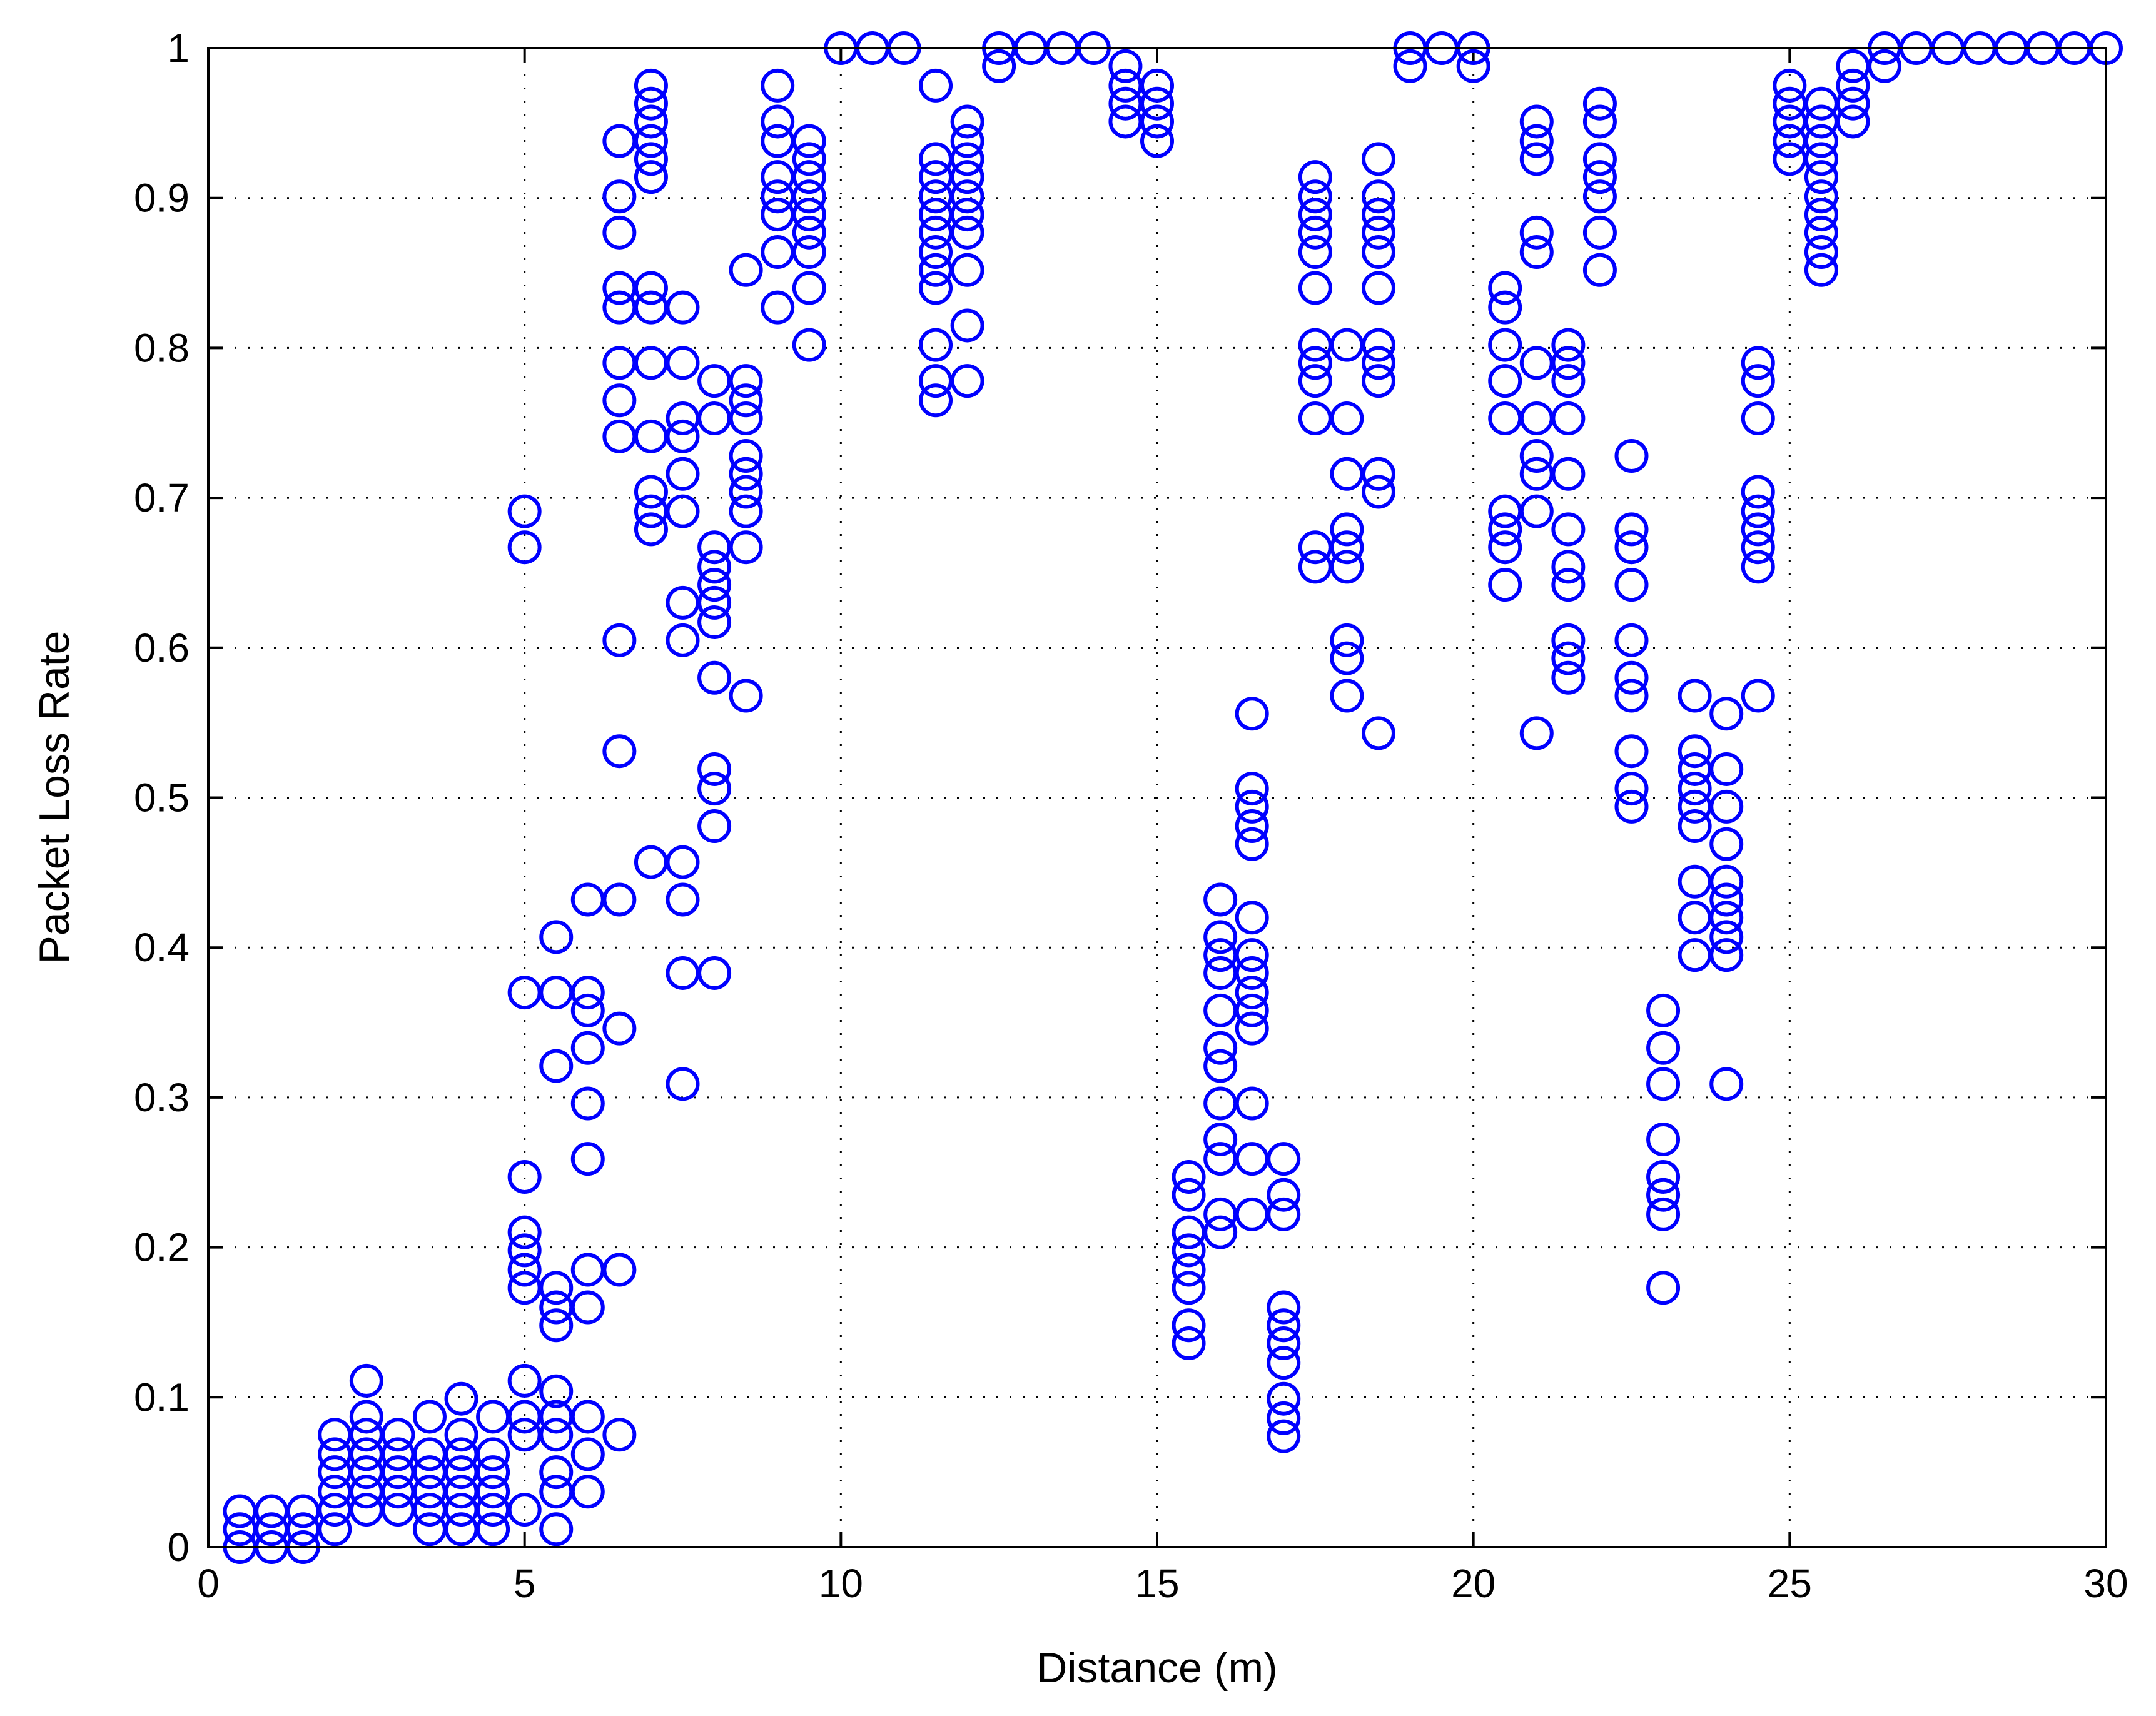 The width and height of the screenshot is (2156, 1716). Describe the element at coordinates (162, 198) in the screenshot. I see `y-tick-label: 0.9` at that location.